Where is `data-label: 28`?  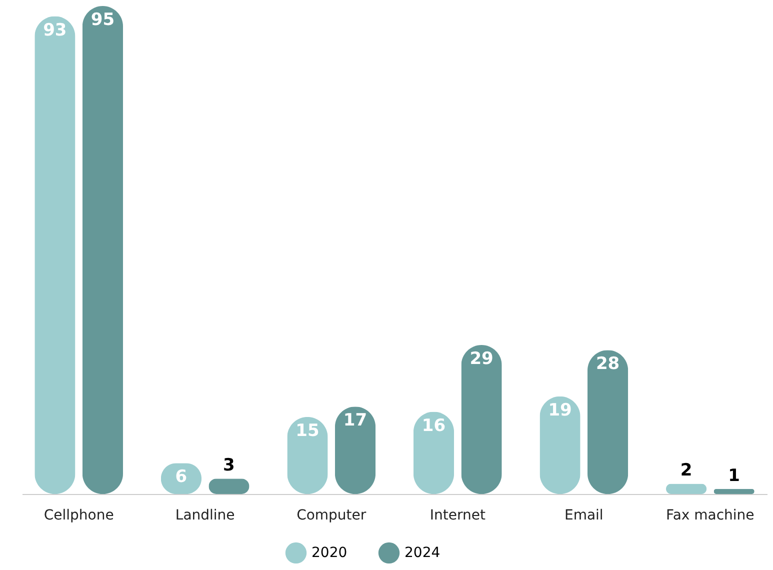 data-label: 28 is located at coordinates (608, 364).